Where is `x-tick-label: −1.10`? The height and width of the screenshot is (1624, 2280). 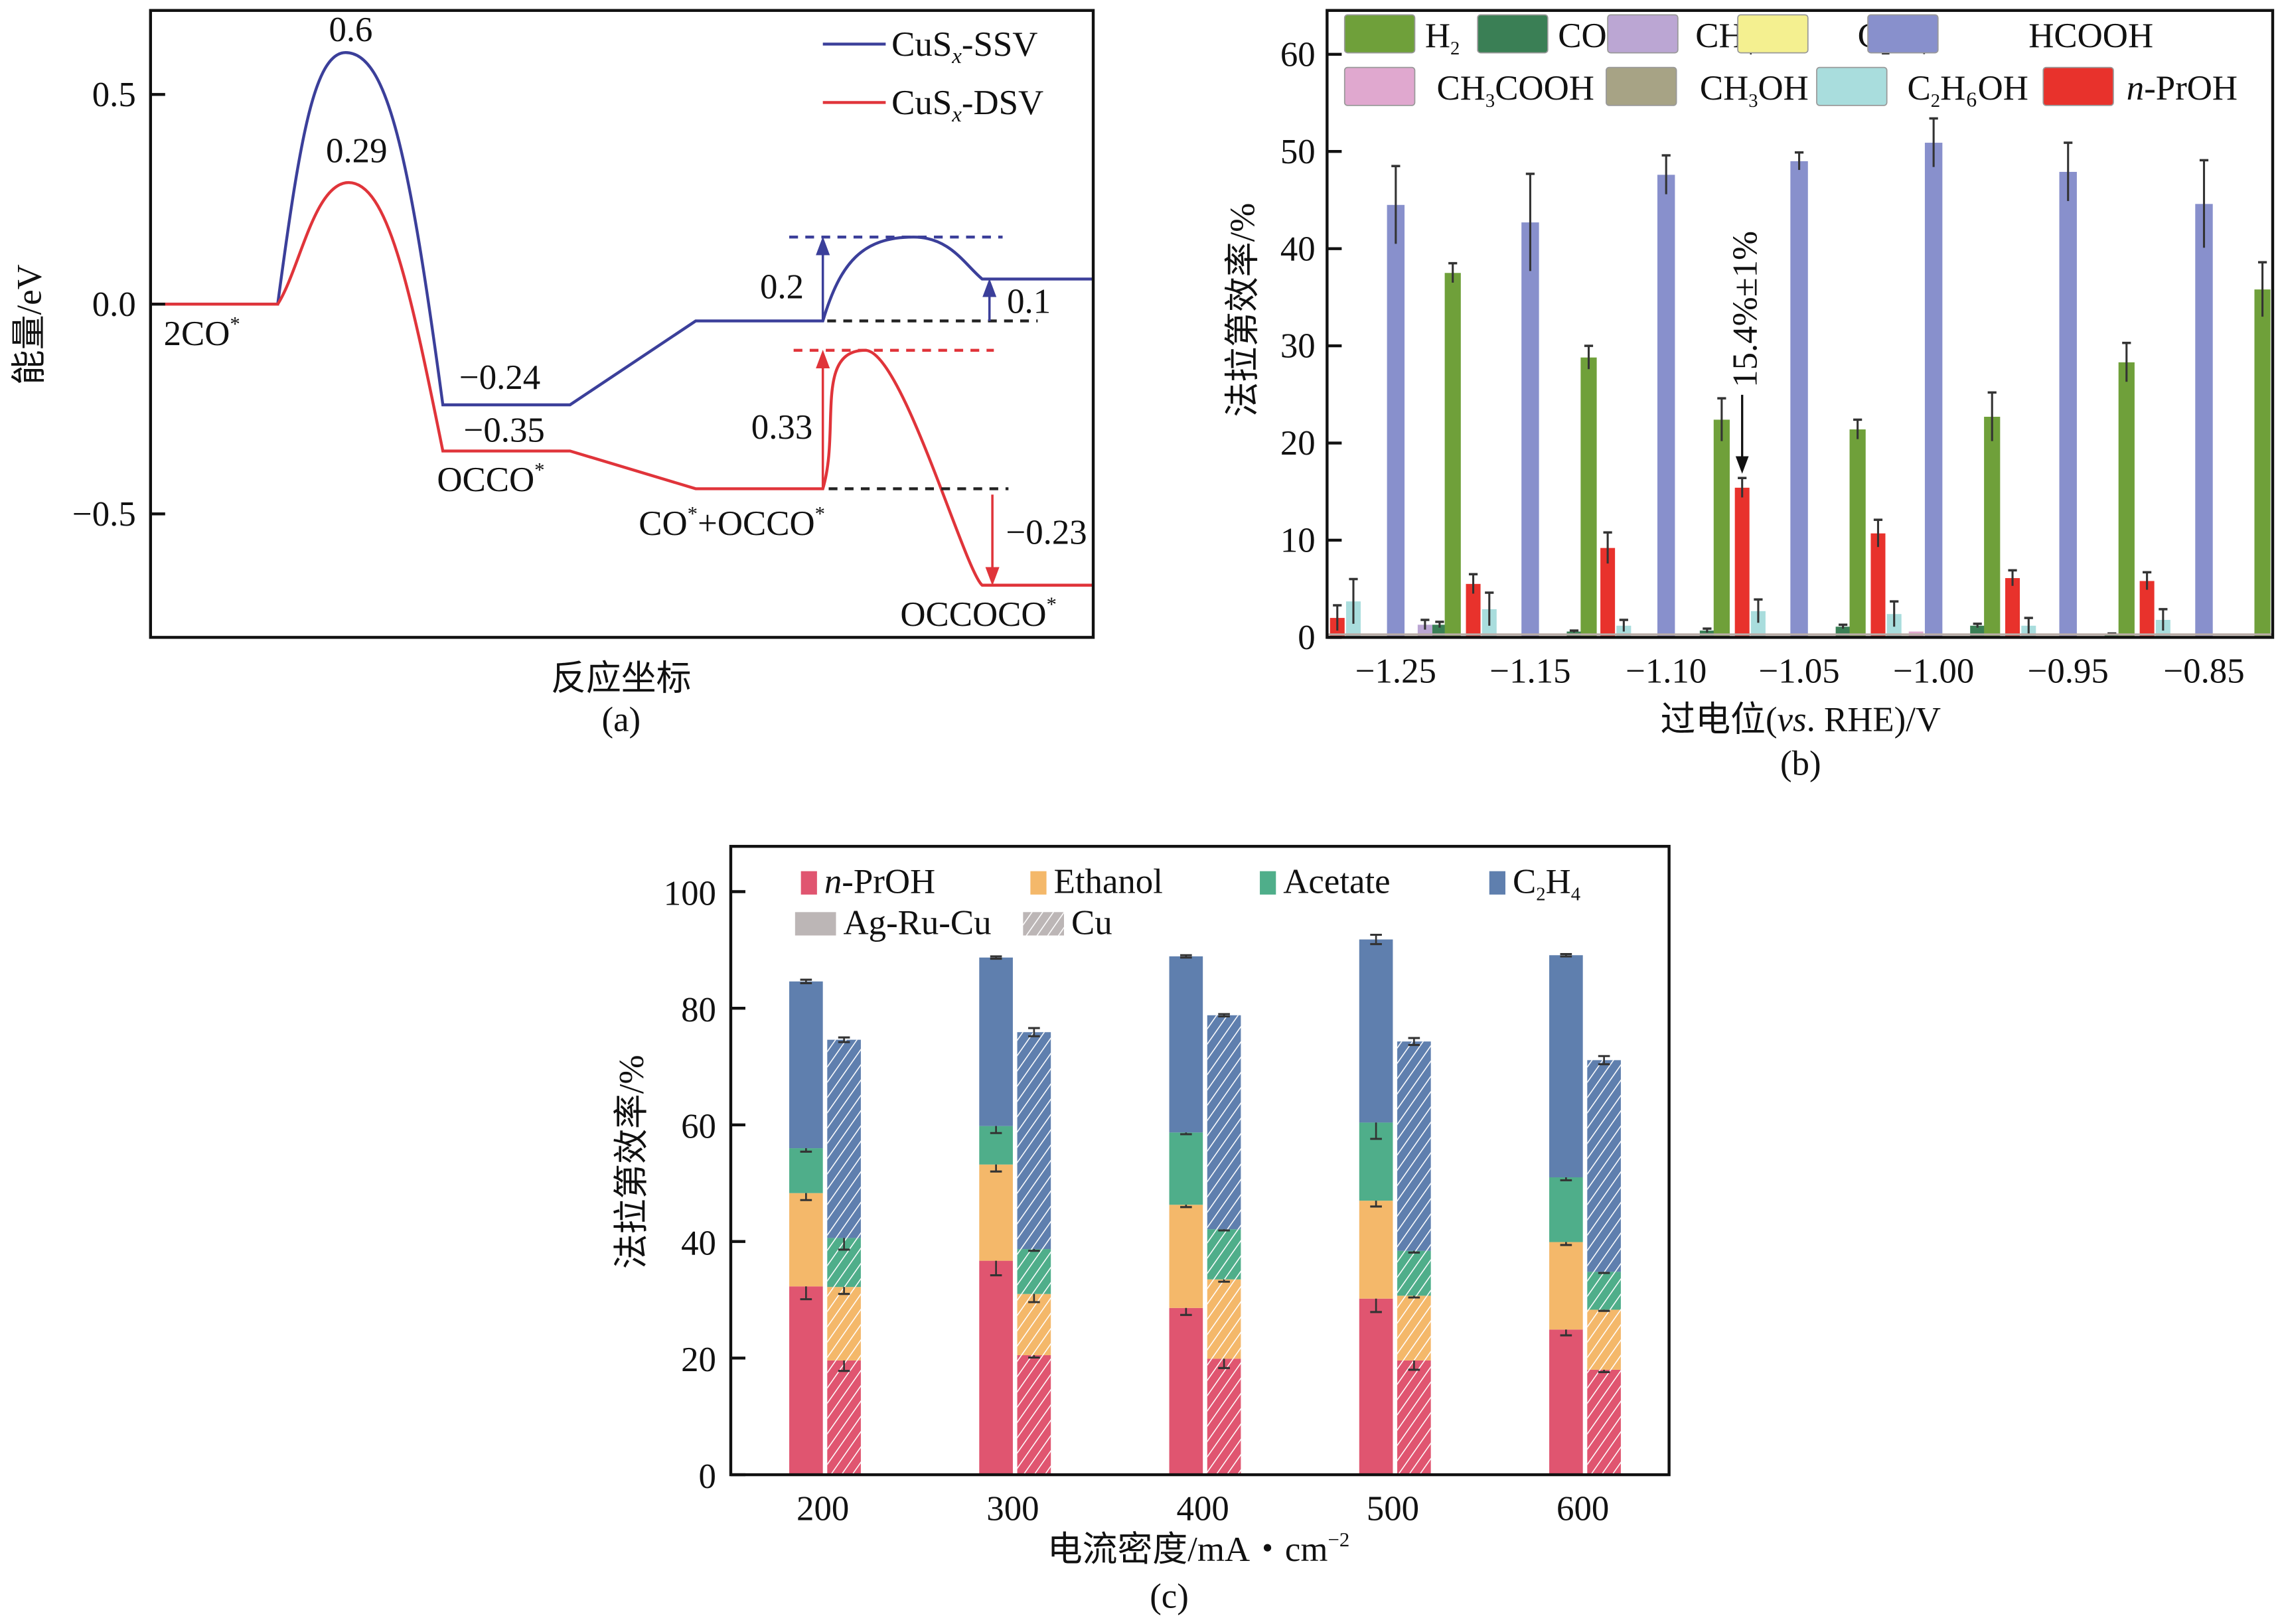
x-tick-label: −1.10 is located at coordinates (1666, 671).